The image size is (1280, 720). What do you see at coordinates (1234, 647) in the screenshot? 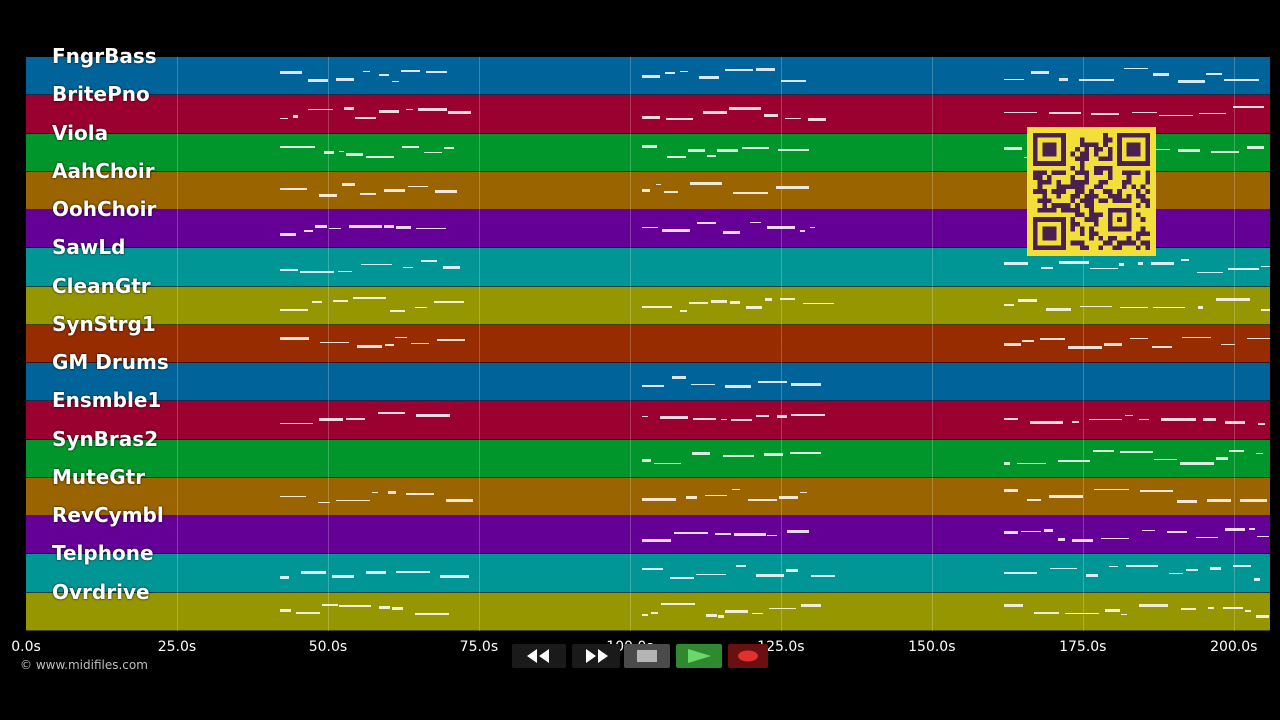
I see `time-tick-label: 200.0s` at bounding box center [1234, 647].